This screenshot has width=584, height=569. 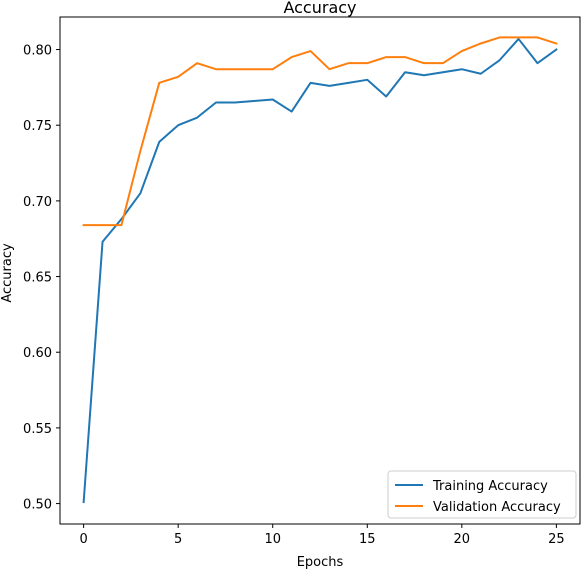 I want to click on x-tick-label: 15, so click(x=367, y=539).